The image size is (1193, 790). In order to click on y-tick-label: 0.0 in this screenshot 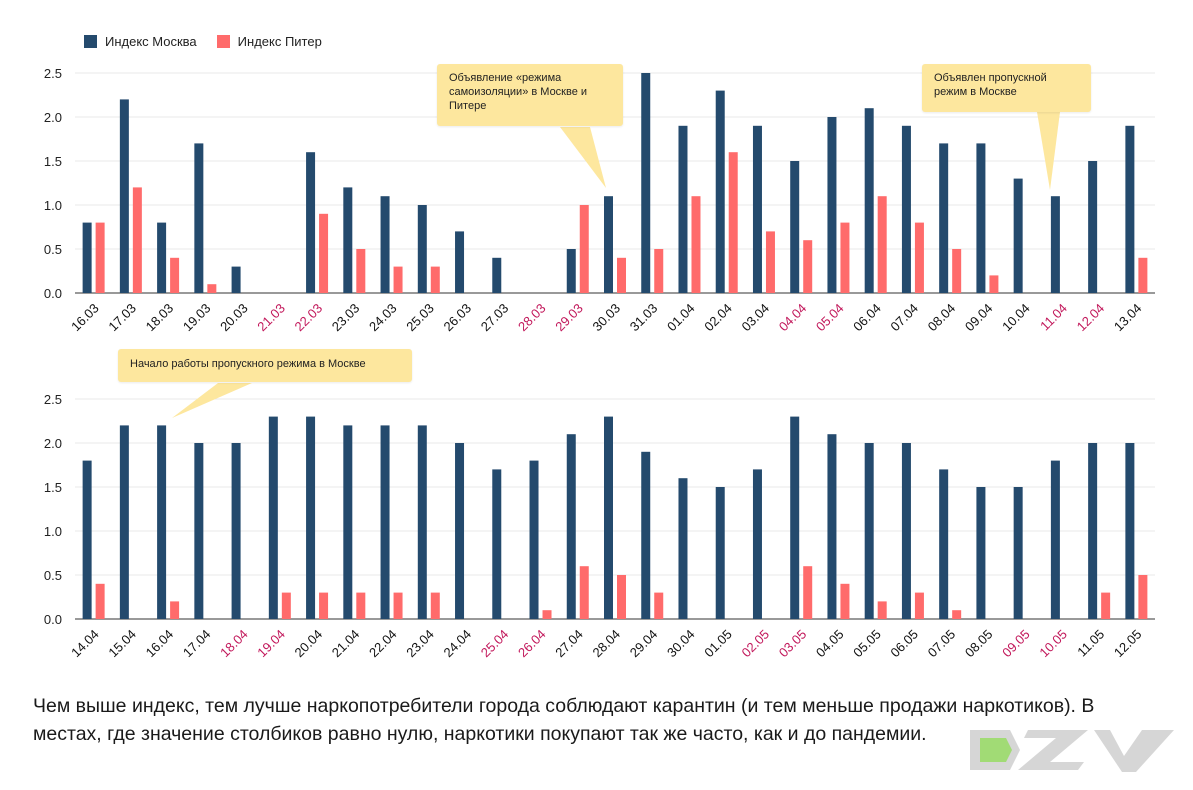, I will do `click(53, 619)`.